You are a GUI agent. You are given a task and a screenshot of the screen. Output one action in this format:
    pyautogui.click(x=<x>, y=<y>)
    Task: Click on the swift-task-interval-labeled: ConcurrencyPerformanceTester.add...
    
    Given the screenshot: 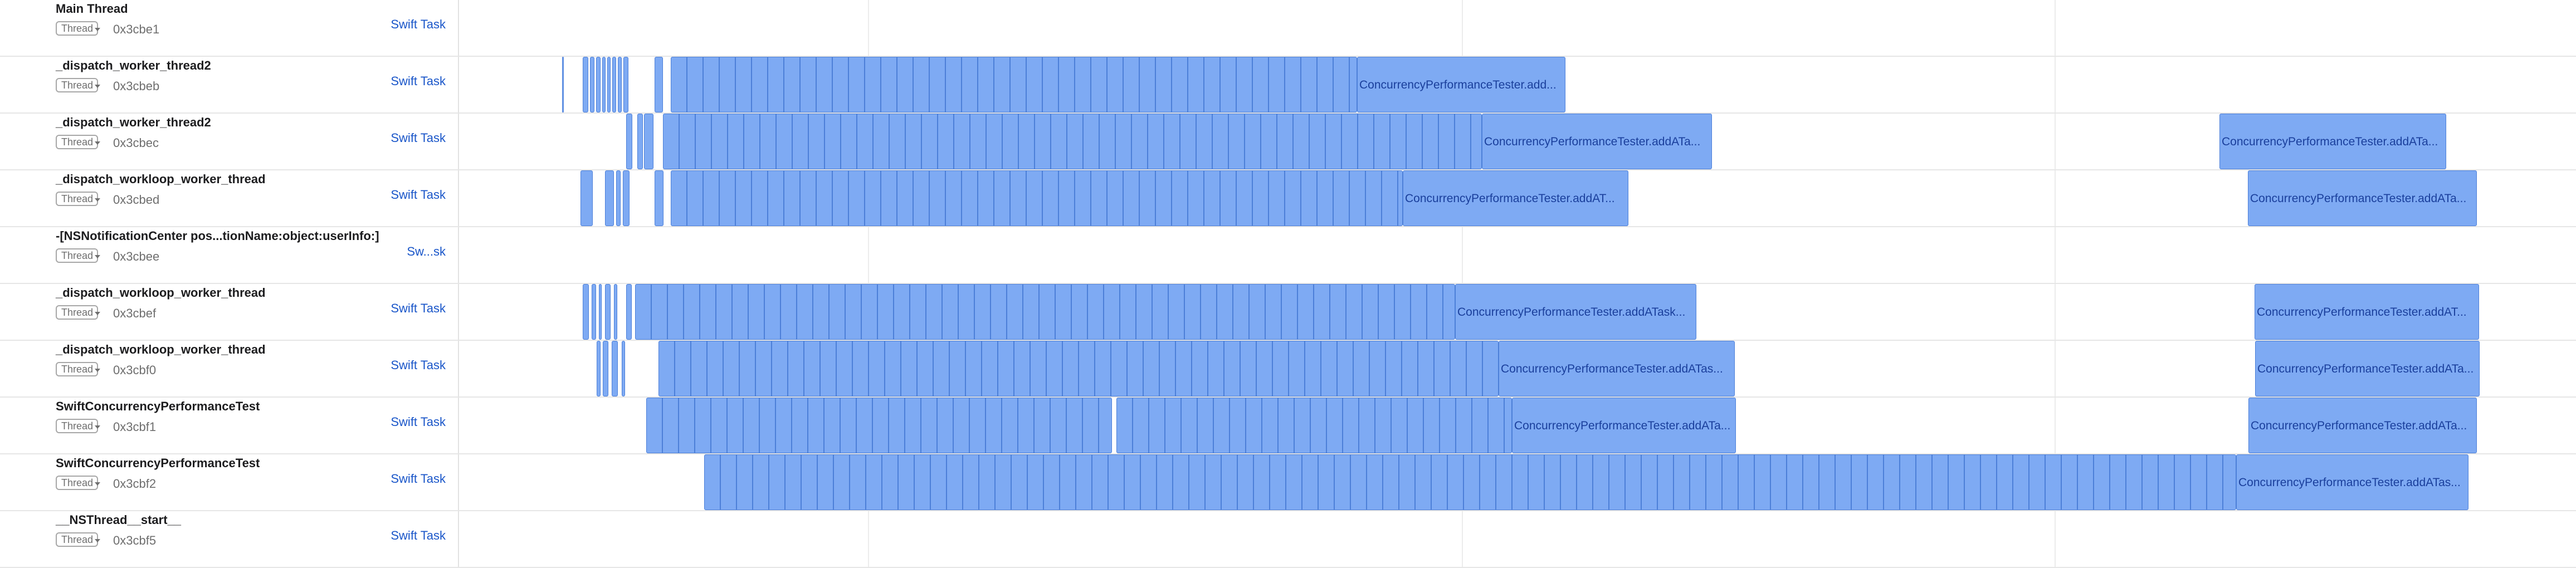 What is the action you would take?
    pyautogui.click(x=1461, y=84)
    